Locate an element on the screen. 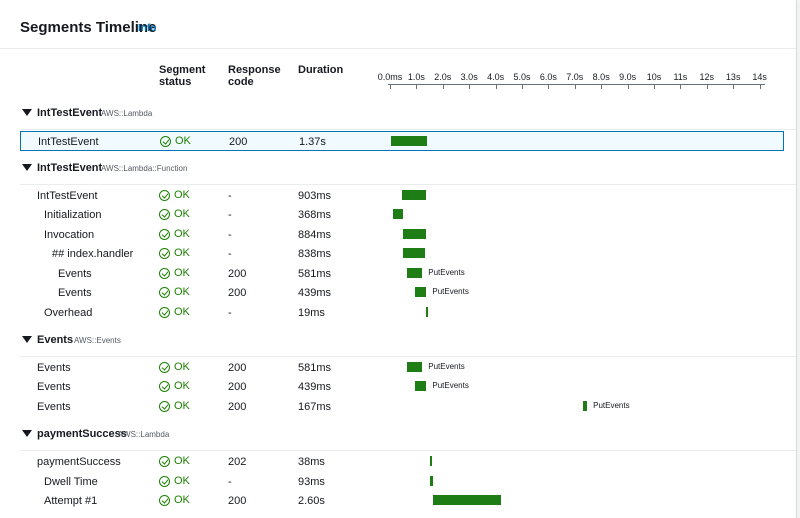 This screenshot has height=518, width=800. axis-tick-label: 5.0s is located at coordinates (522, 77).